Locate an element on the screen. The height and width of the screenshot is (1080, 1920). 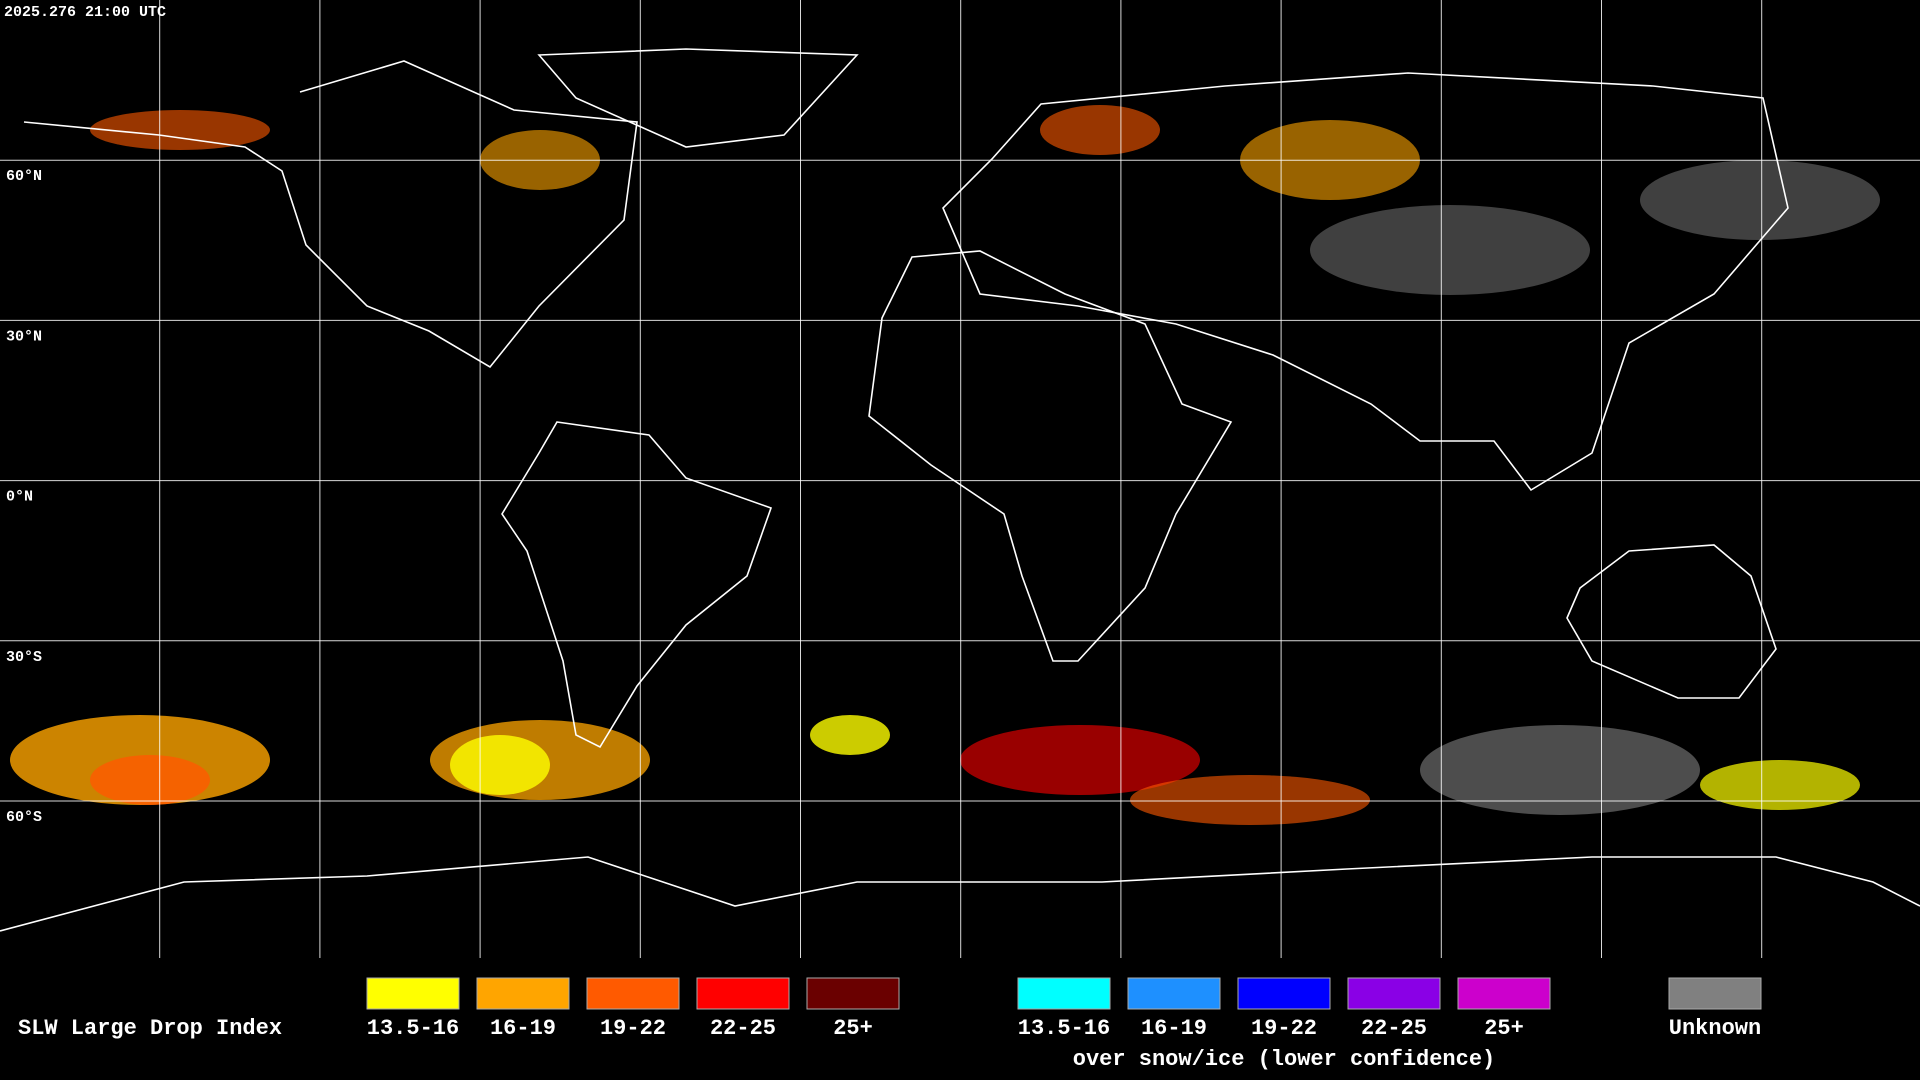
latitude-label: 0°N is located at coordinates (19, 497).